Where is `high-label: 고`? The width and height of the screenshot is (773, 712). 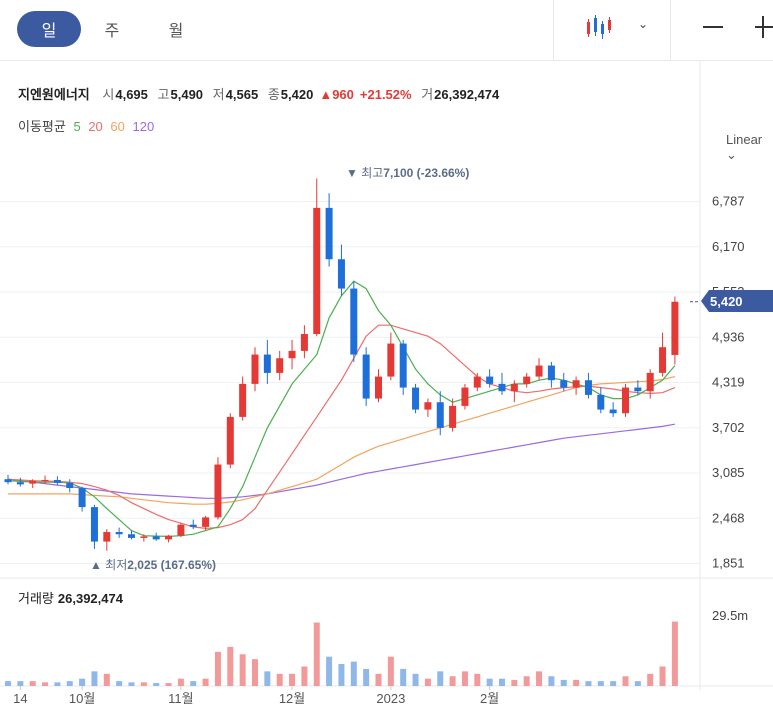
high-label: 고 is located at coordinates (163, 94).